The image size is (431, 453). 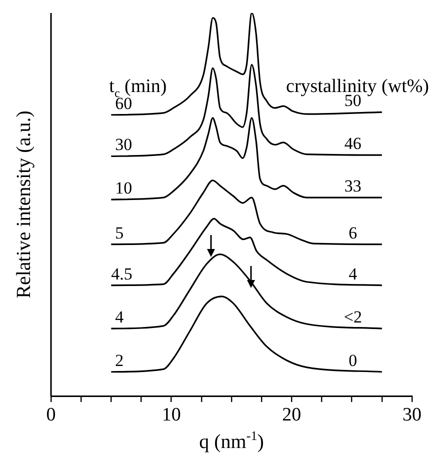 What do you see at coordinates (119, 317) in the screenshot?
I see `series-label: 4` at bounding box center [119, 317].